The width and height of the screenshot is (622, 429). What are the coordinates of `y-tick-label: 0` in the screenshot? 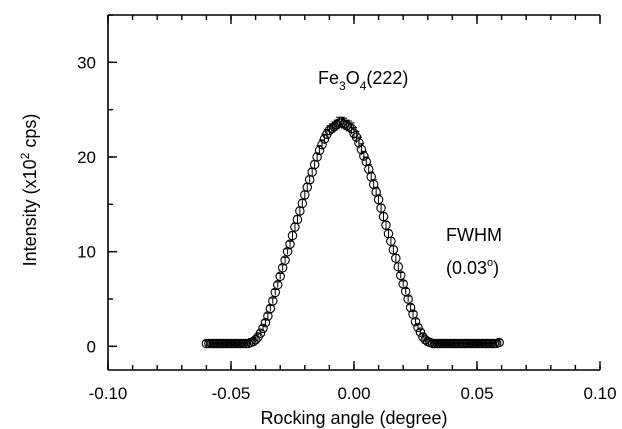 It's located at (91, 346).